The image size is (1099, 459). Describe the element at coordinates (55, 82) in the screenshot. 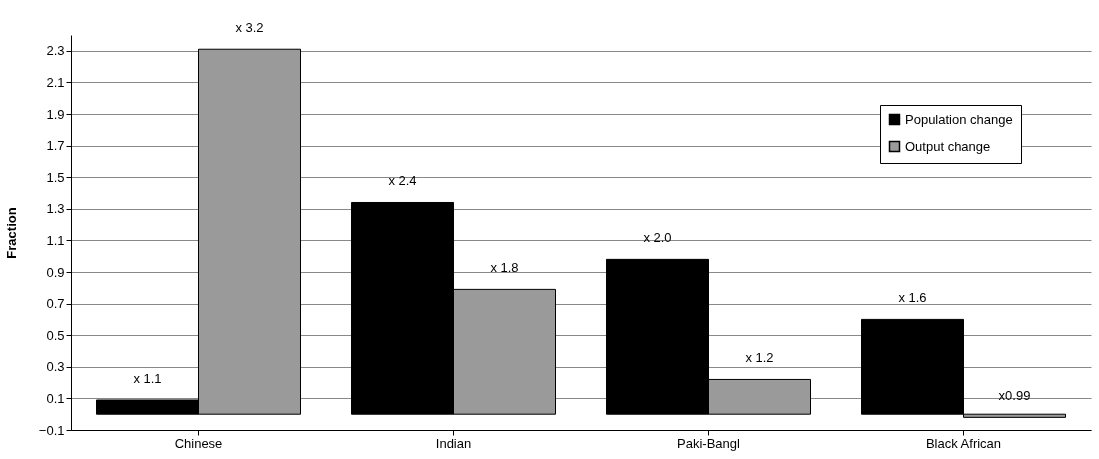

I see `y-tick-label: 2.1` at that location.